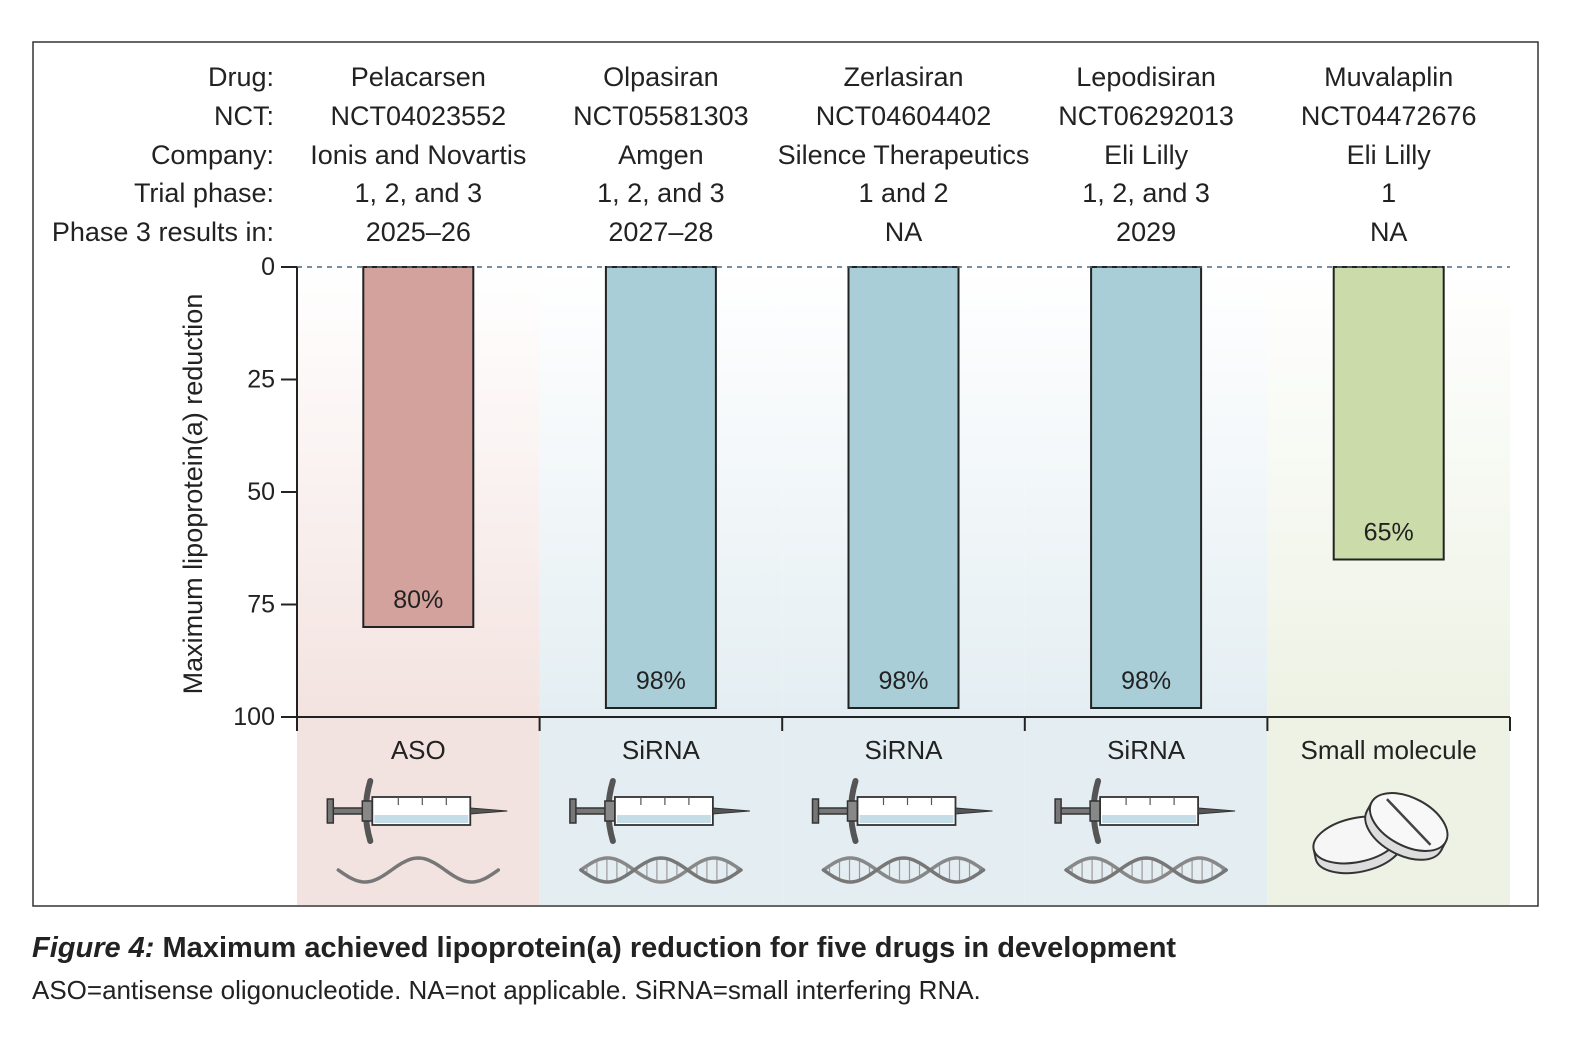 Image resolution: width=1570 pixels, height=1040 pixels. Describe the element at coordinates (1388, 77) in the screenshot. I see `drug-name: Muvalaplin` at that location.